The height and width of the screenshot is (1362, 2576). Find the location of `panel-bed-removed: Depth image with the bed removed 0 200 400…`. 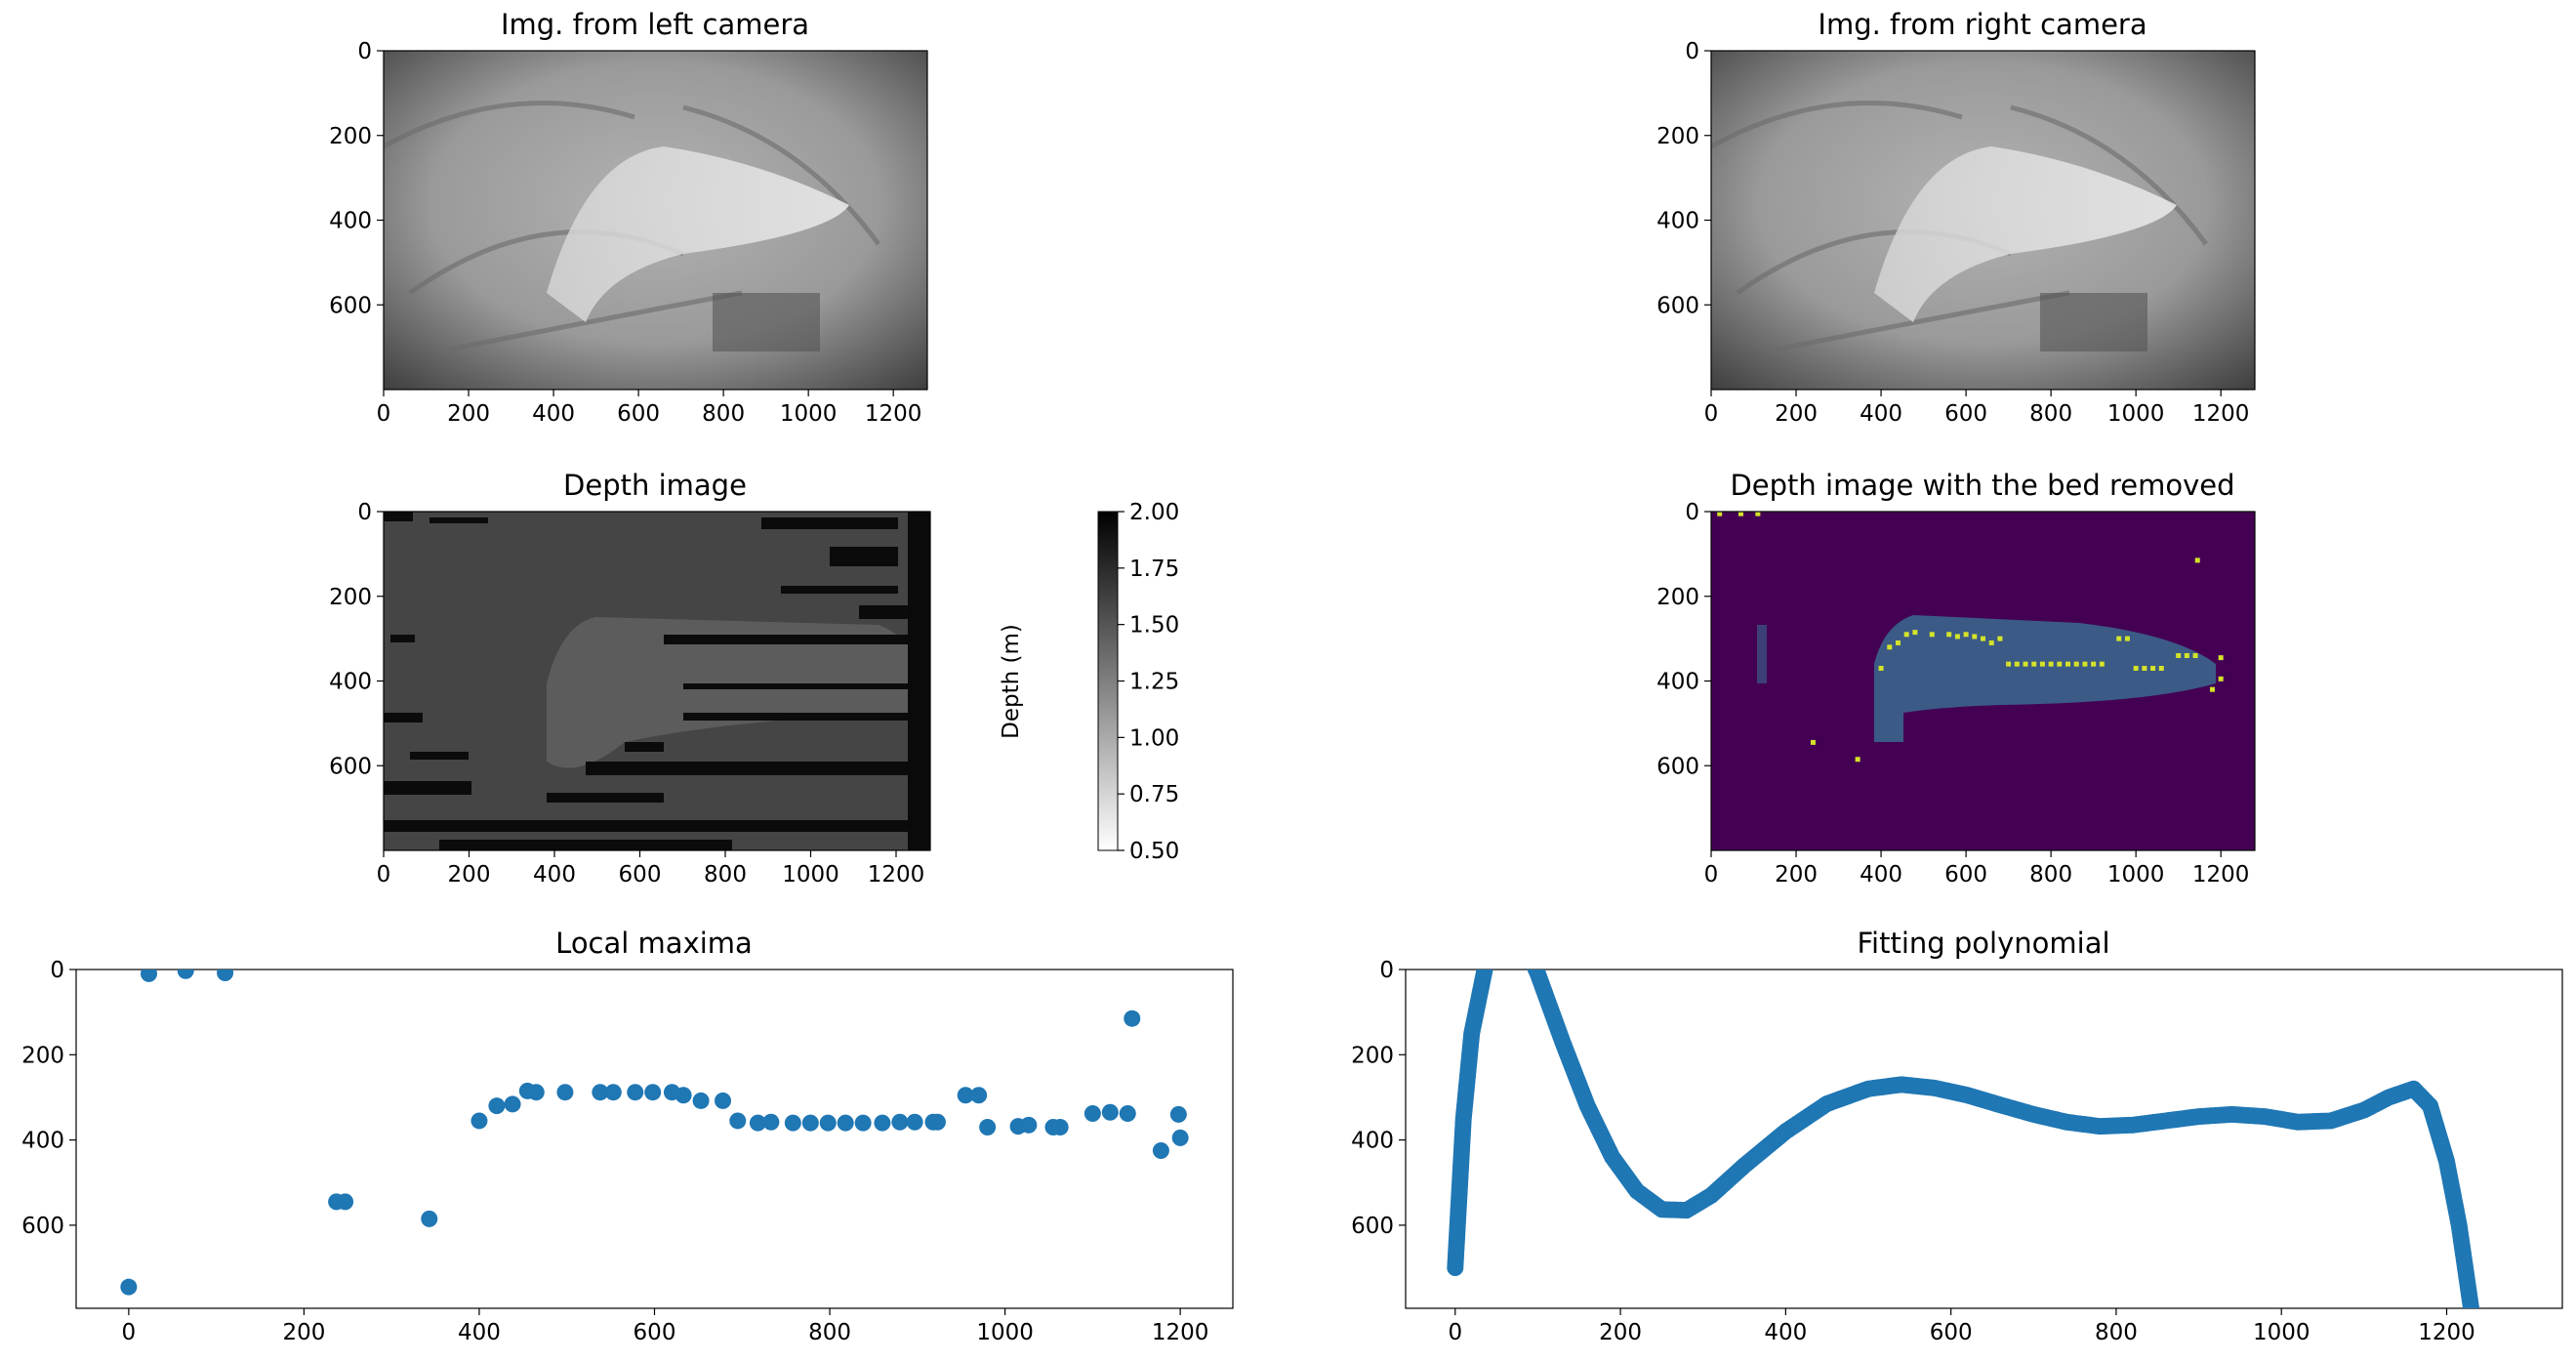

panel-bed-removed: Depth image with the bed removed 0 200 400… is located at coordinates (1956, 678).